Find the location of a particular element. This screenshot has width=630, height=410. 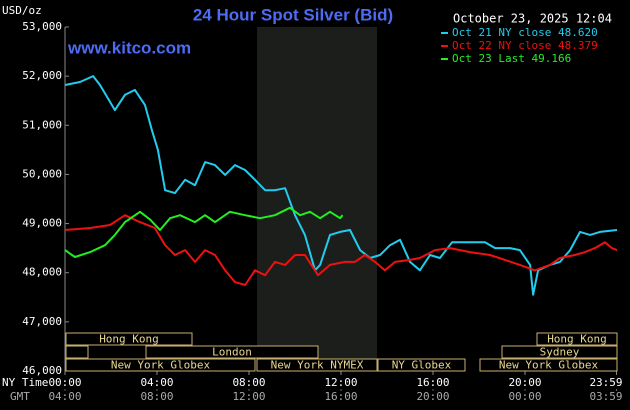

x2-tick-label: 00:00 is located at coordinates (524, 396).